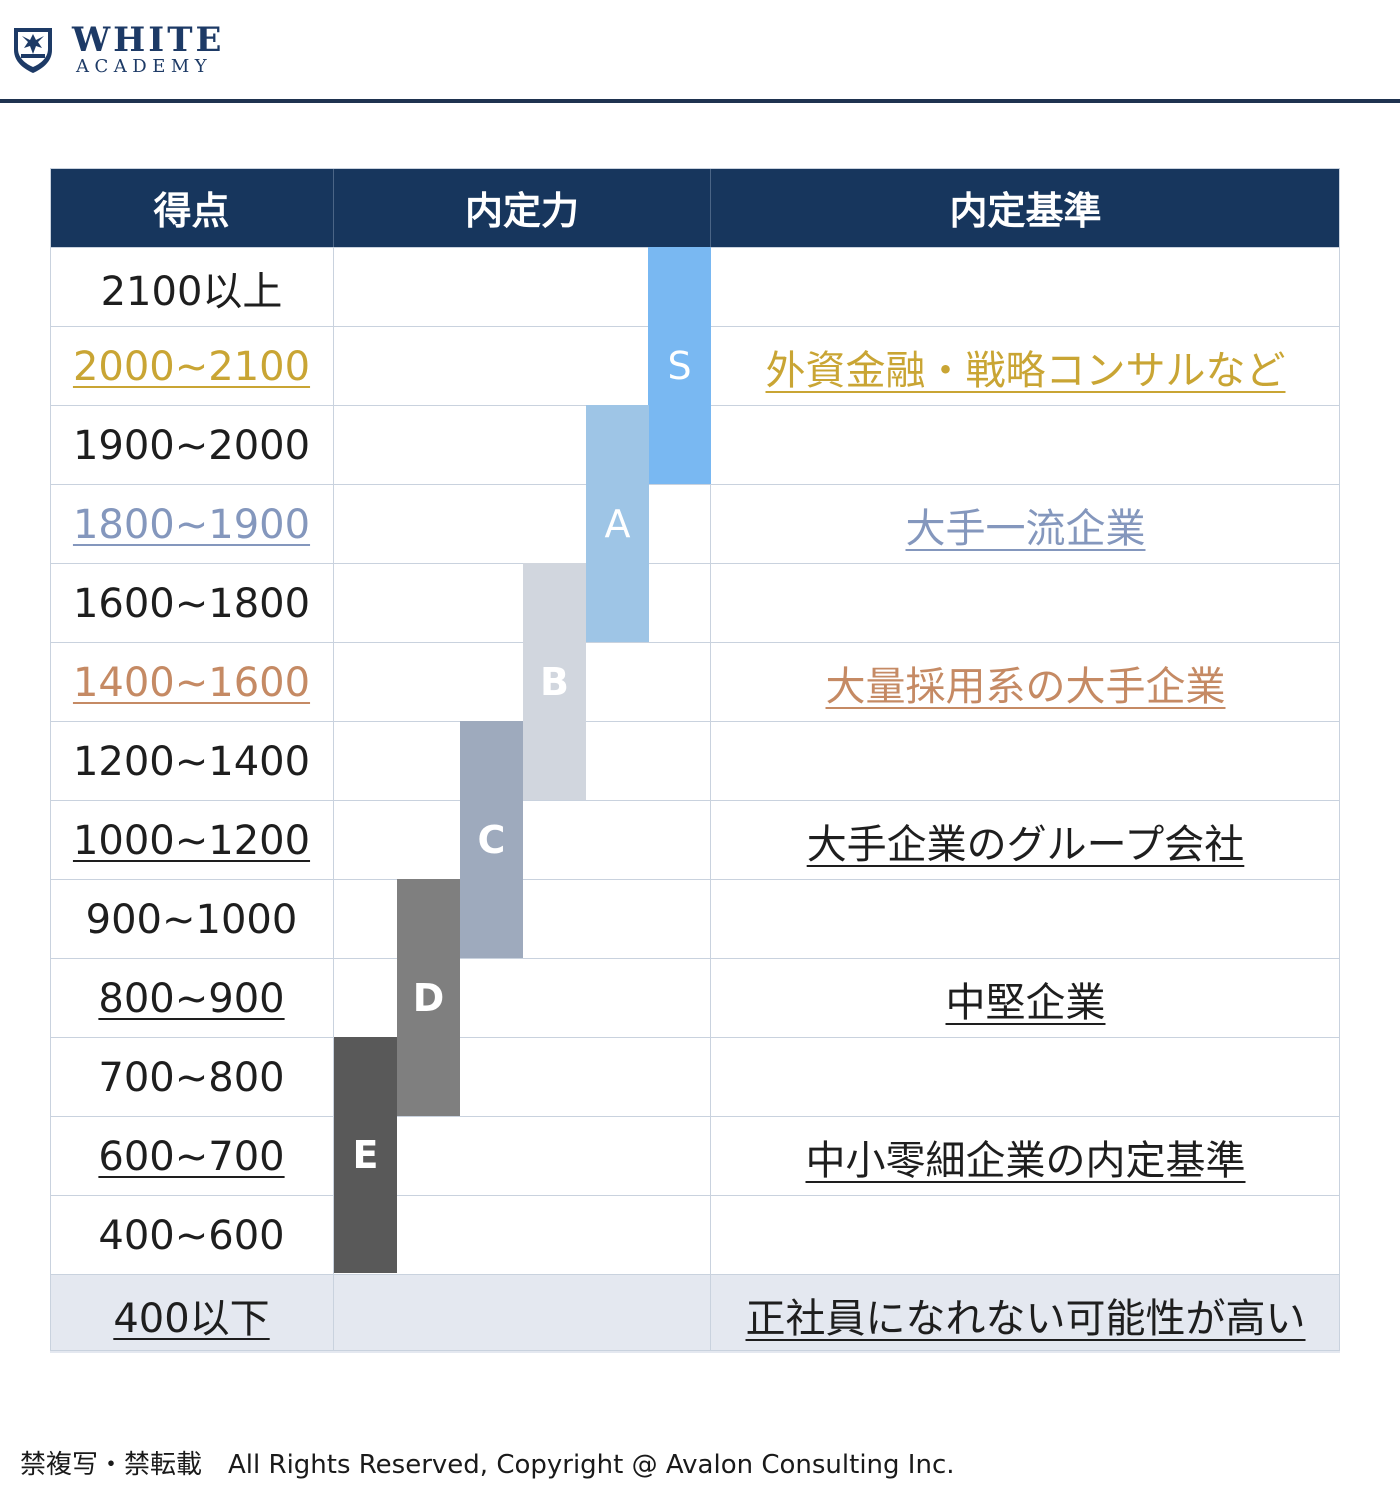 This screenshot has width=1400, height=1500. I want to click on band-a: A, so click(617, 523).